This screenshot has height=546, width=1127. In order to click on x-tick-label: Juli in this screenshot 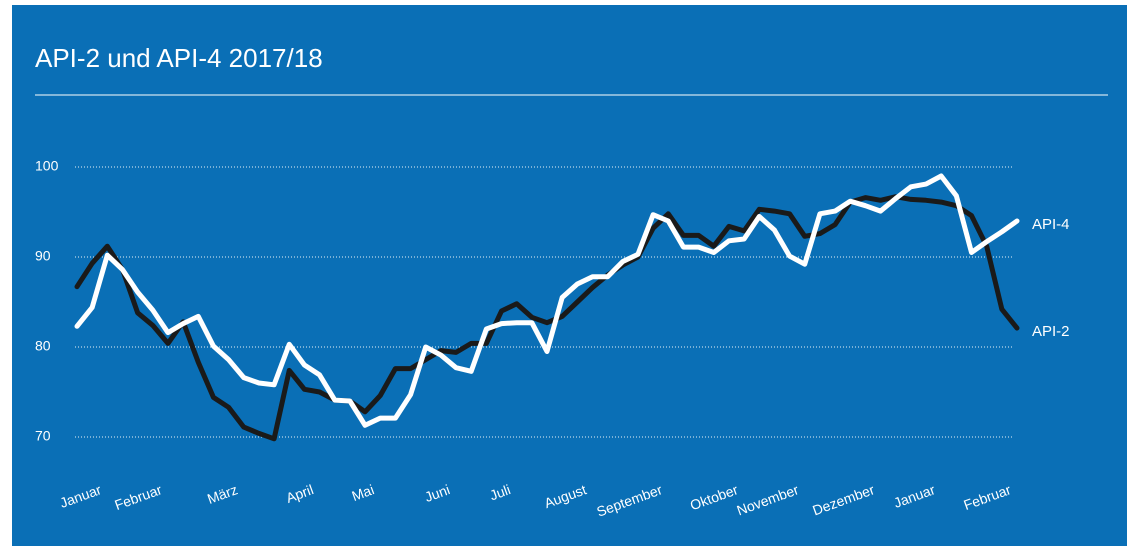, I will do `click(499, 492)`.